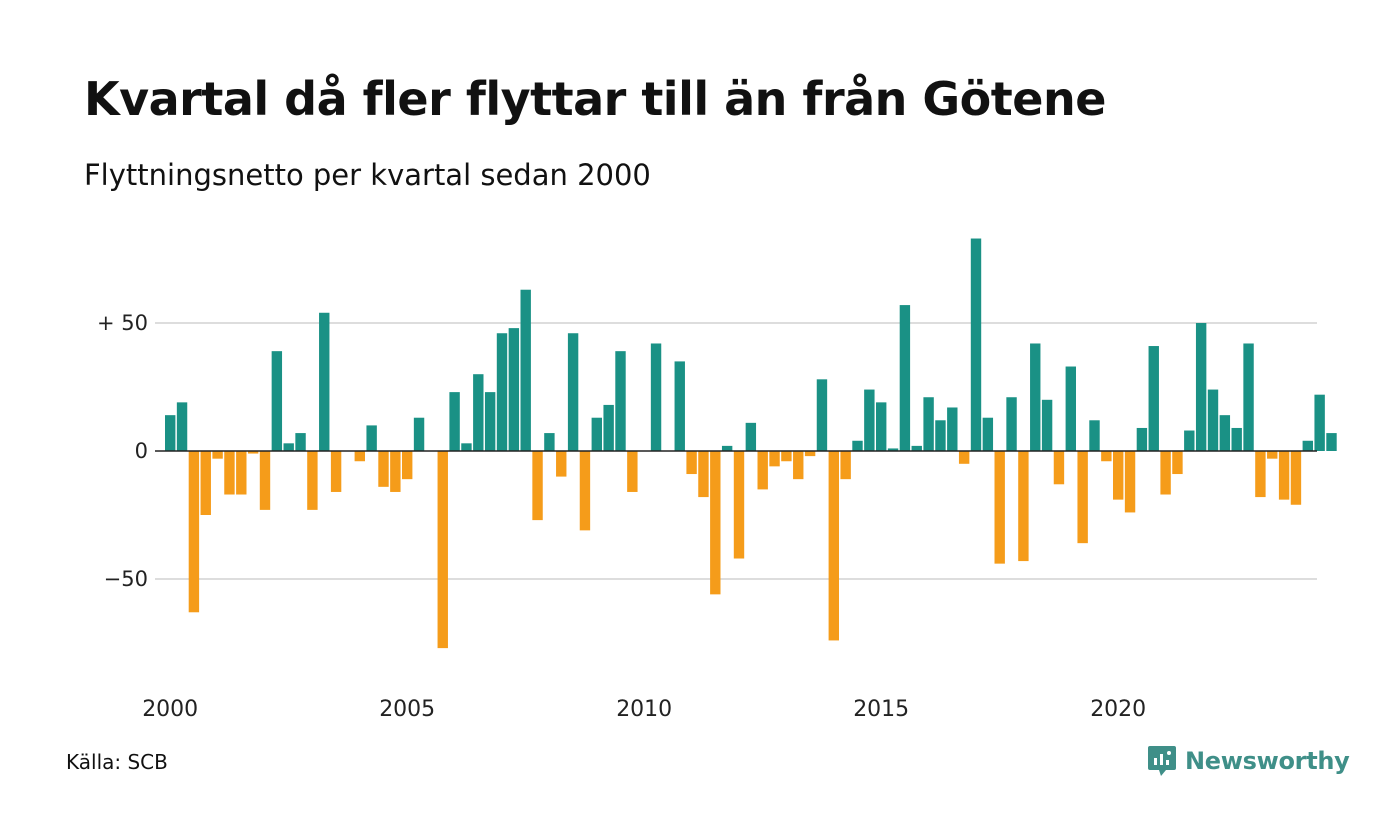 The height and width of the screenshot is (840, 1400). Describe the element at coordinates (1248, 761) in the screenshot. I see `brand-logo: Newsworthy` at that location.